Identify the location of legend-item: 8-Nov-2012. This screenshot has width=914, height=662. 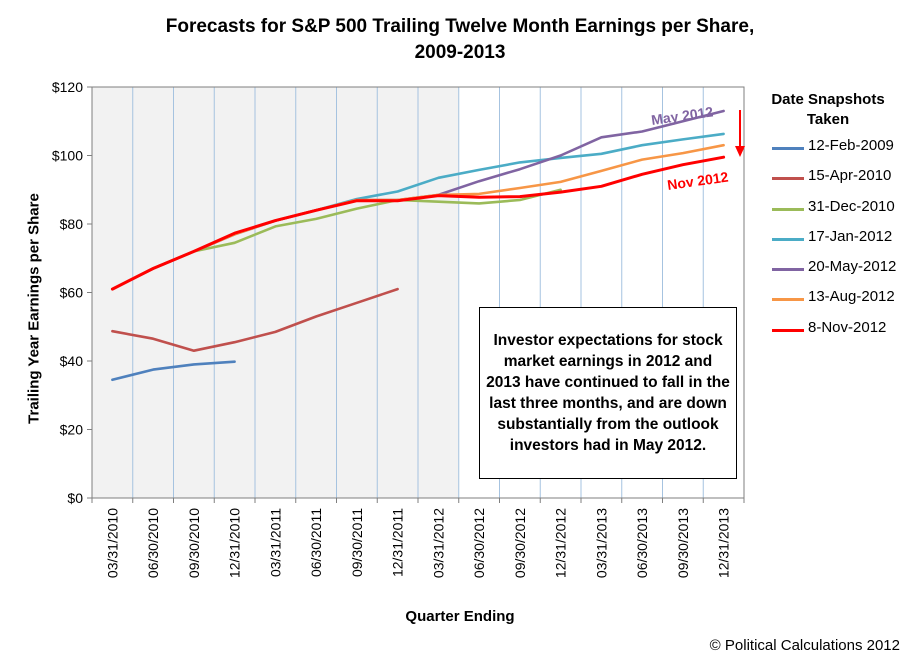
(841, 333).